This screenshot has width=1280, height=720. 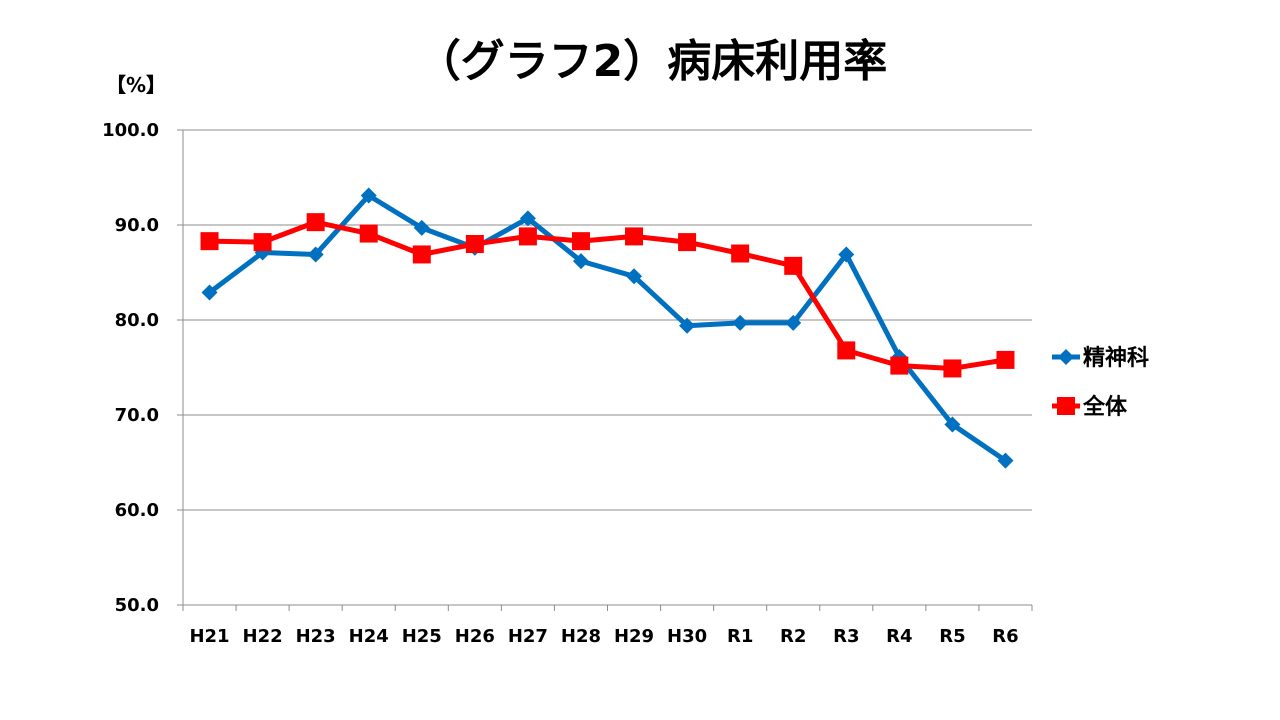 What do you see at coordinates (652, 61) in the screenshot?
I see `chart-title: （グラフ2）病床利用率` at bounding box center [652, 61].